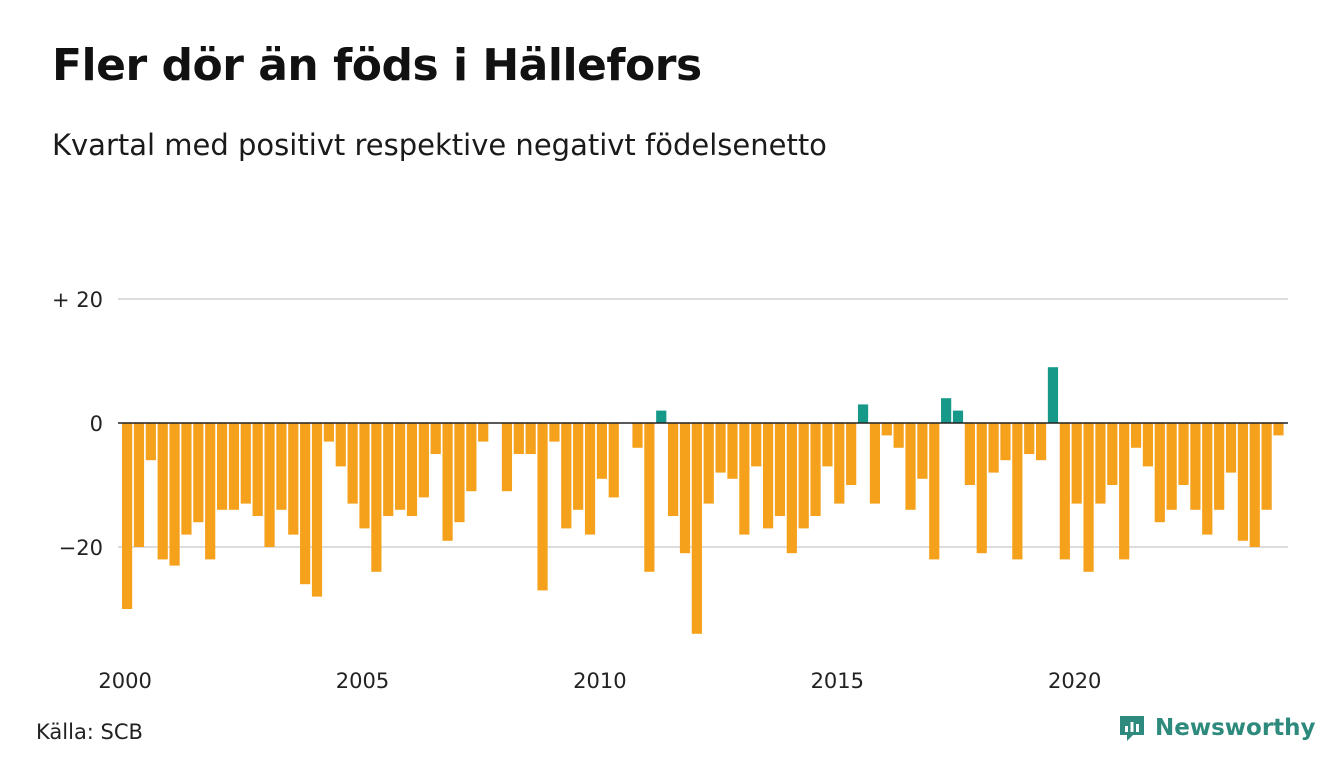 Image resolution: width=1340 pixels, height=780 pixels. I want to click on chart-title: Fler dör än föds i Hällefors, so click(377, 65).